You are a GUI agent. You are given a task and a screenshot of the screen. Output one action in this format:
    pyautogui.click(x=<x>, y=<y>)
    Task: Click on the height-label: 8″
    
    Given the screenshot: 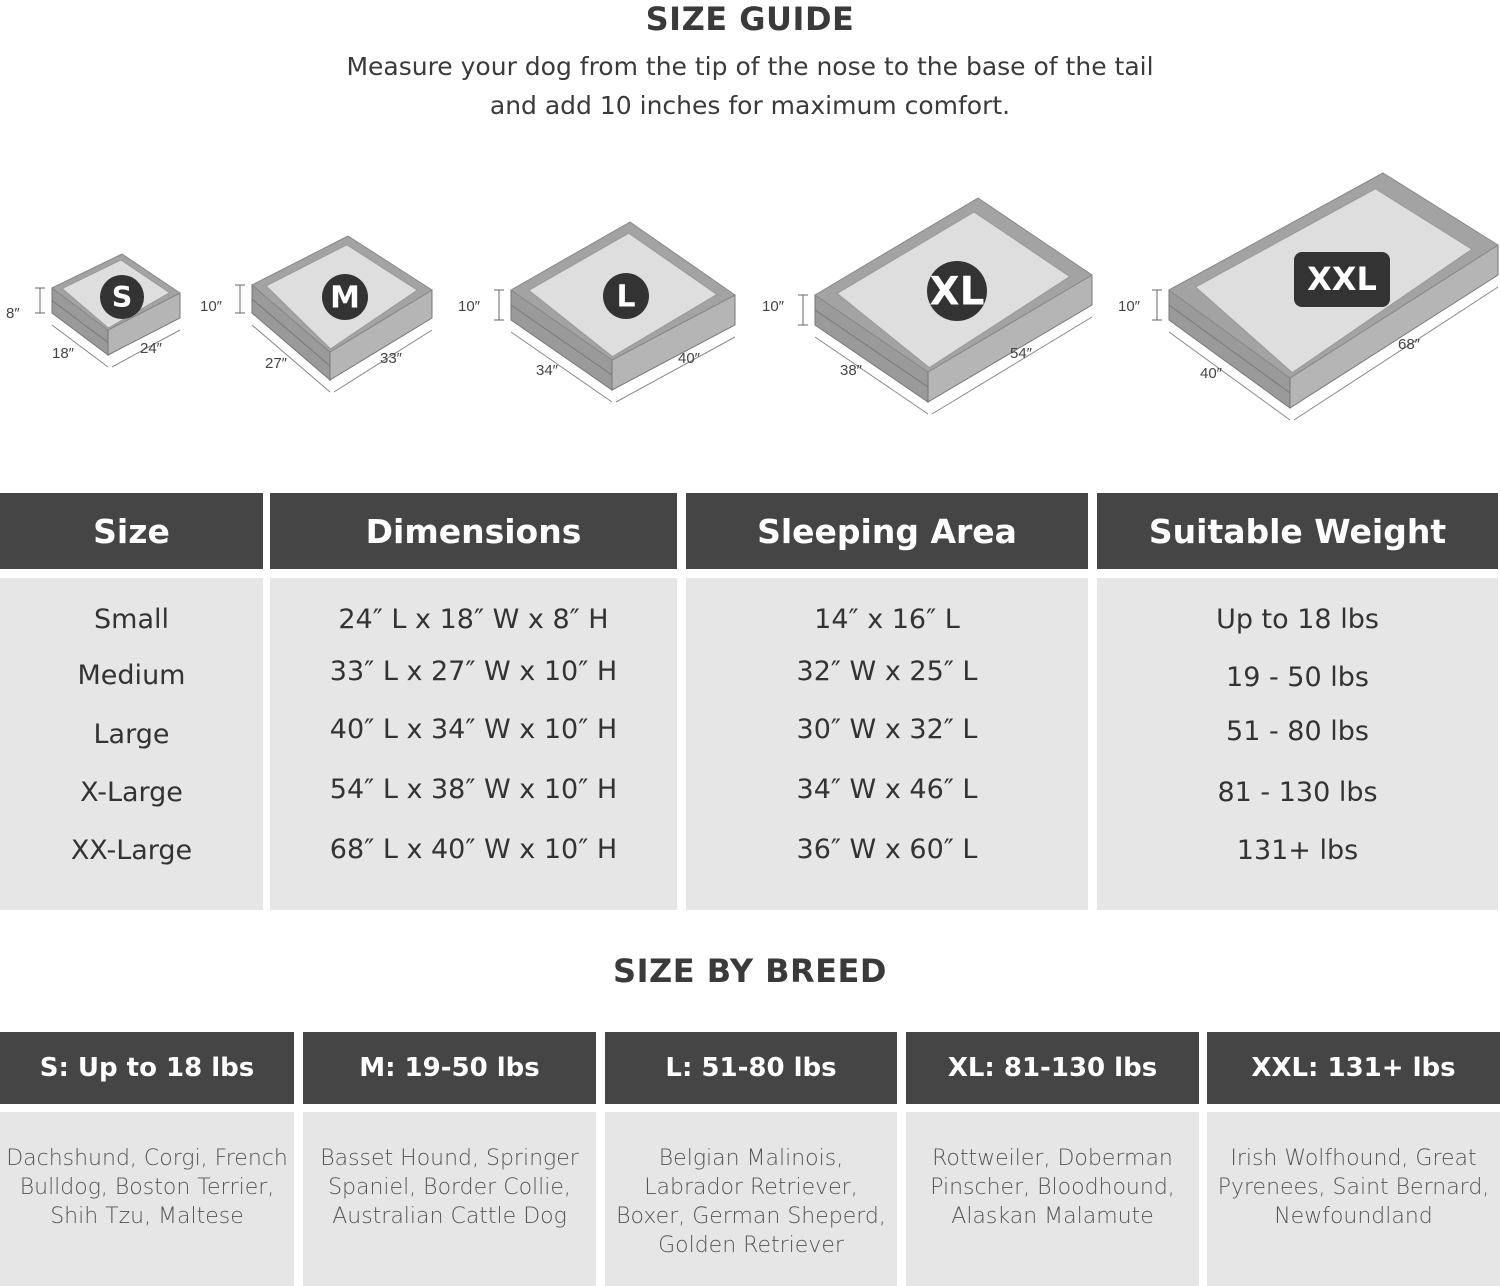 What is the action you would take?
    pyautogui.click(x=13, y=313)
    